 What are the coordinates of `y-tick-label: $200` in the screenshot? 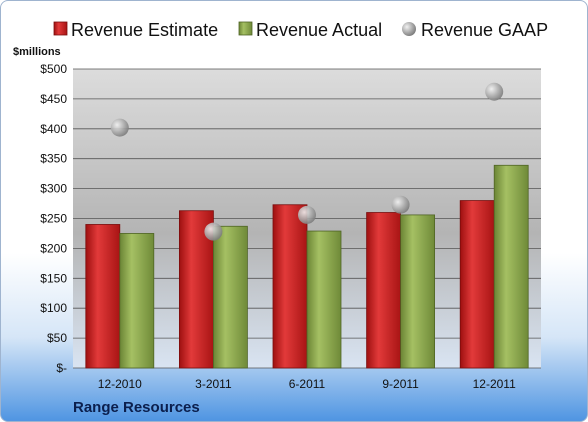 It's located at (53, 248).